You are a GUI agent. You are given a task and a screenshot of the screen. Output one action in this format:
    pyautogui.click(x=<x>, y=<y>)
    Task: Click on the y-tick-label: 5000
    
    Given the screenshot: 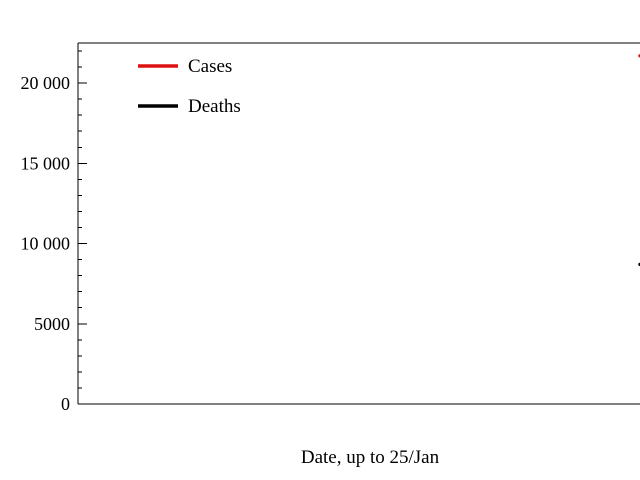 What is the action you would take?
    pyautogui.click(x=52, y=324)
    